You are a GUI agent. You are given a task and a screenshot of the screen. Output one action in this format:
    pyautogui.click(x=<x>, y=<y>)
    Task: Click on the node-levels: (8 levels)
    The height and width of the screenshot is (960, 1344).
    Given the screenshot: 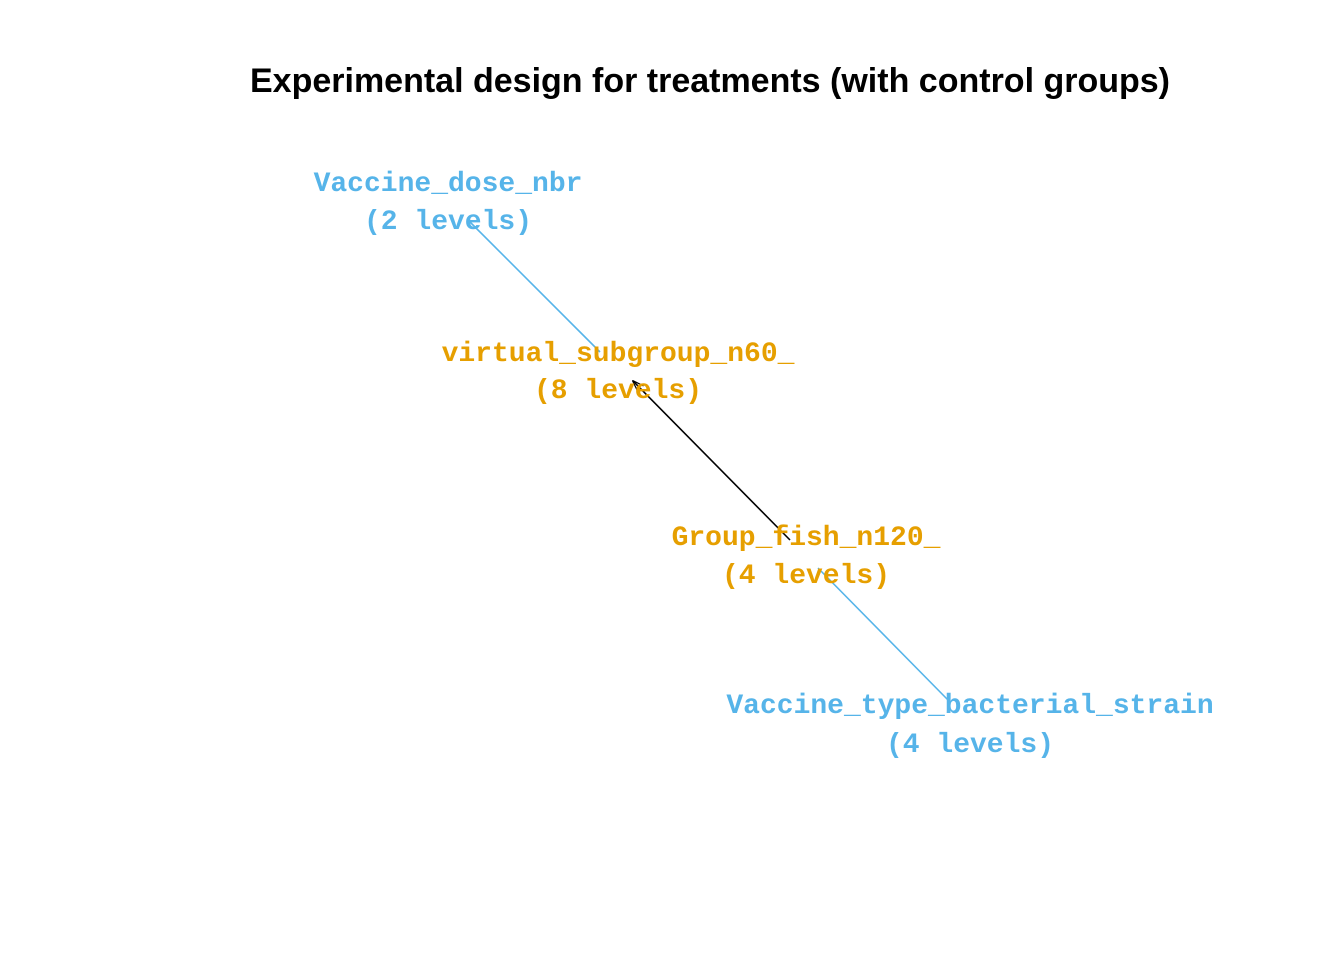 What is the action you would take?
    pyautogui.click(x=618, y=391)
    